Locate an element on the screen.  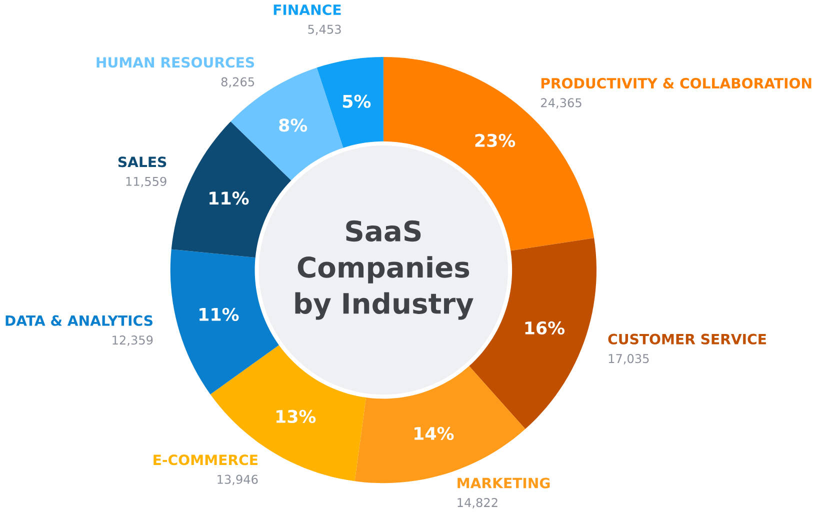
text: 16% is located at coordinates (544, 328).